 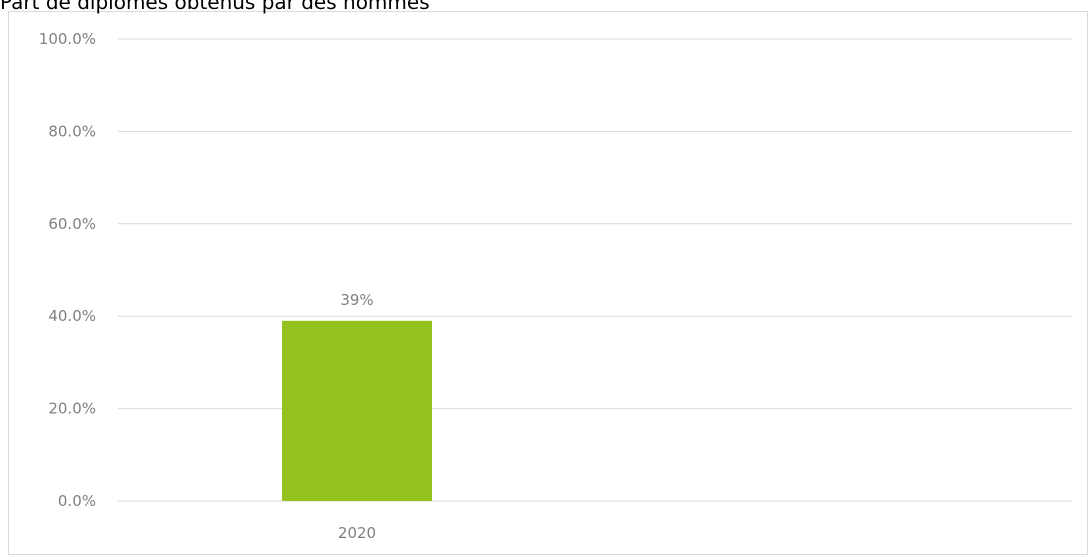 What do you see at coordinates (77, 501) in the screenshot?
I see `y-tick-label: 0.0%` at bounding box center [77, 501].